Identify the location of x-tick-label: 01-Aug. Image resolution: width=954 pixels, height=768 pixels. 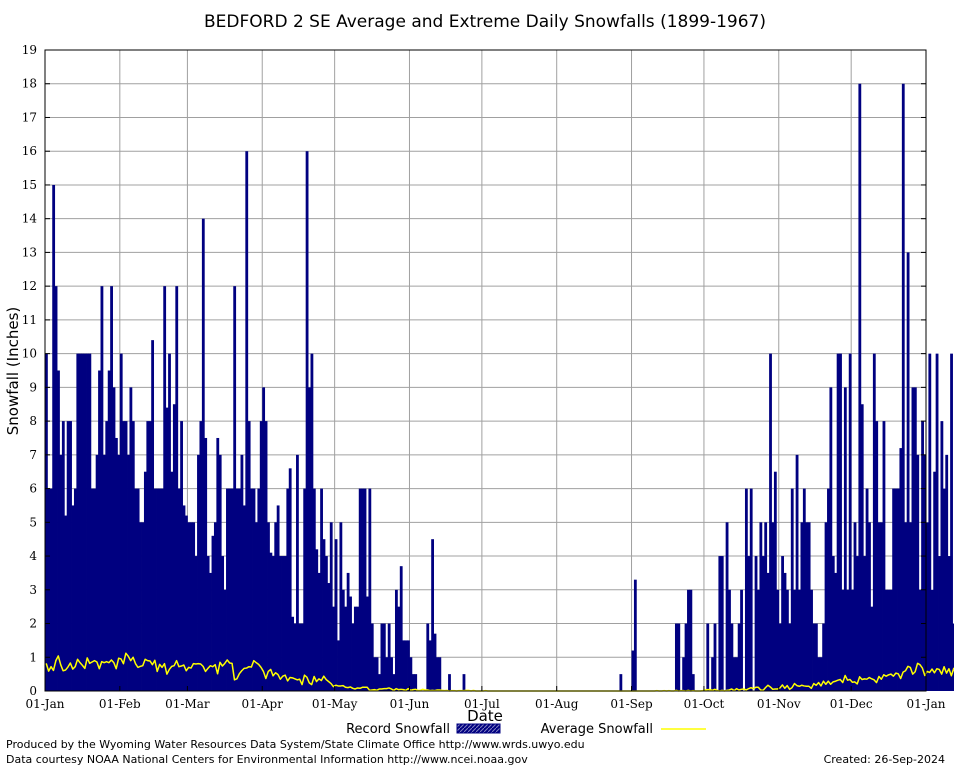
(557, 704).